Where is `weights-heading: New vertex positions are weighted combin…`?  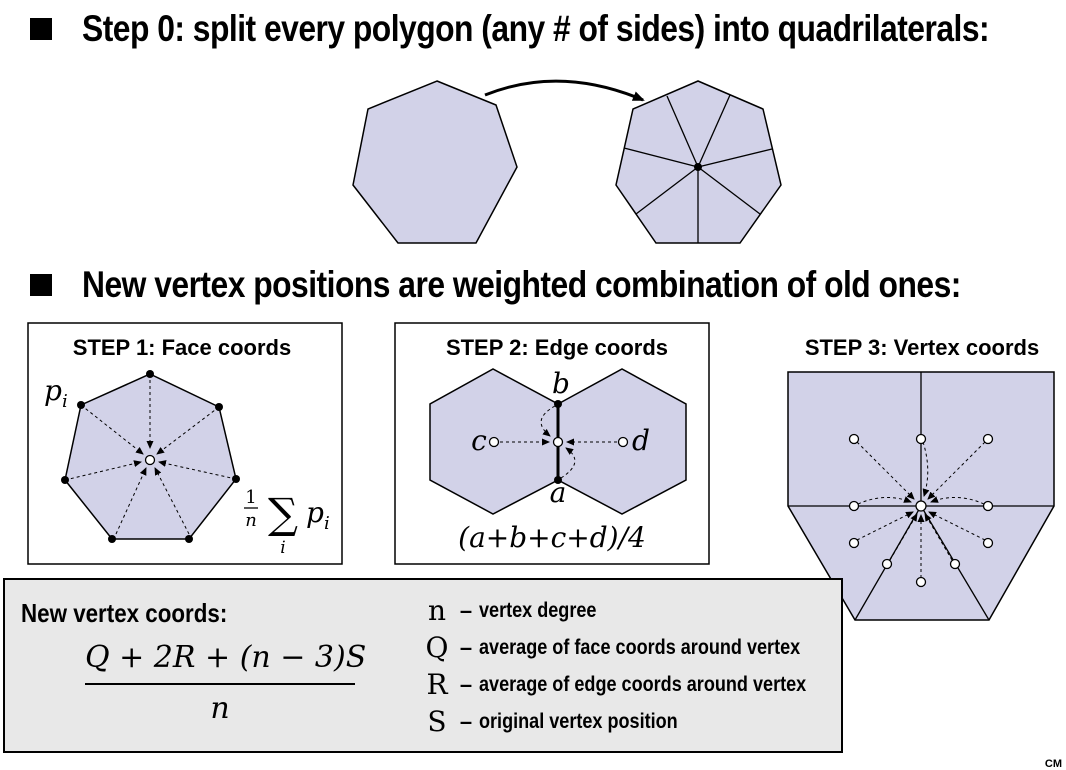 weights-heading: New vertex positions are weighted combin… is located at coordinates (521, 284).